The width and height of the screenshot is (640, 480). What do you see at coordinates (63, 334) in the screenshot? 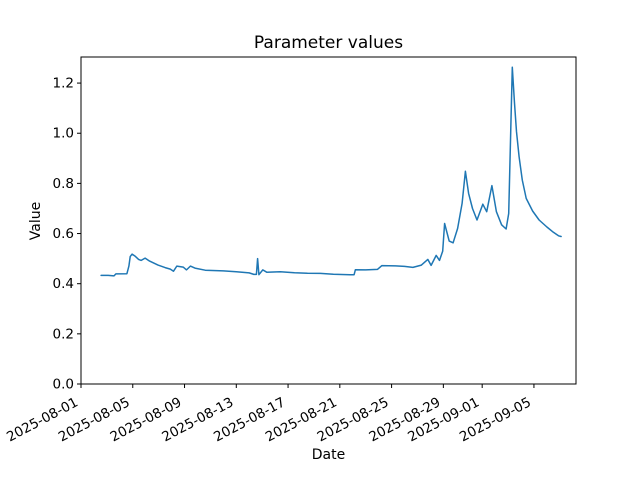
I see `y-tick-label: 0.2` at bounding box center [63, 334].